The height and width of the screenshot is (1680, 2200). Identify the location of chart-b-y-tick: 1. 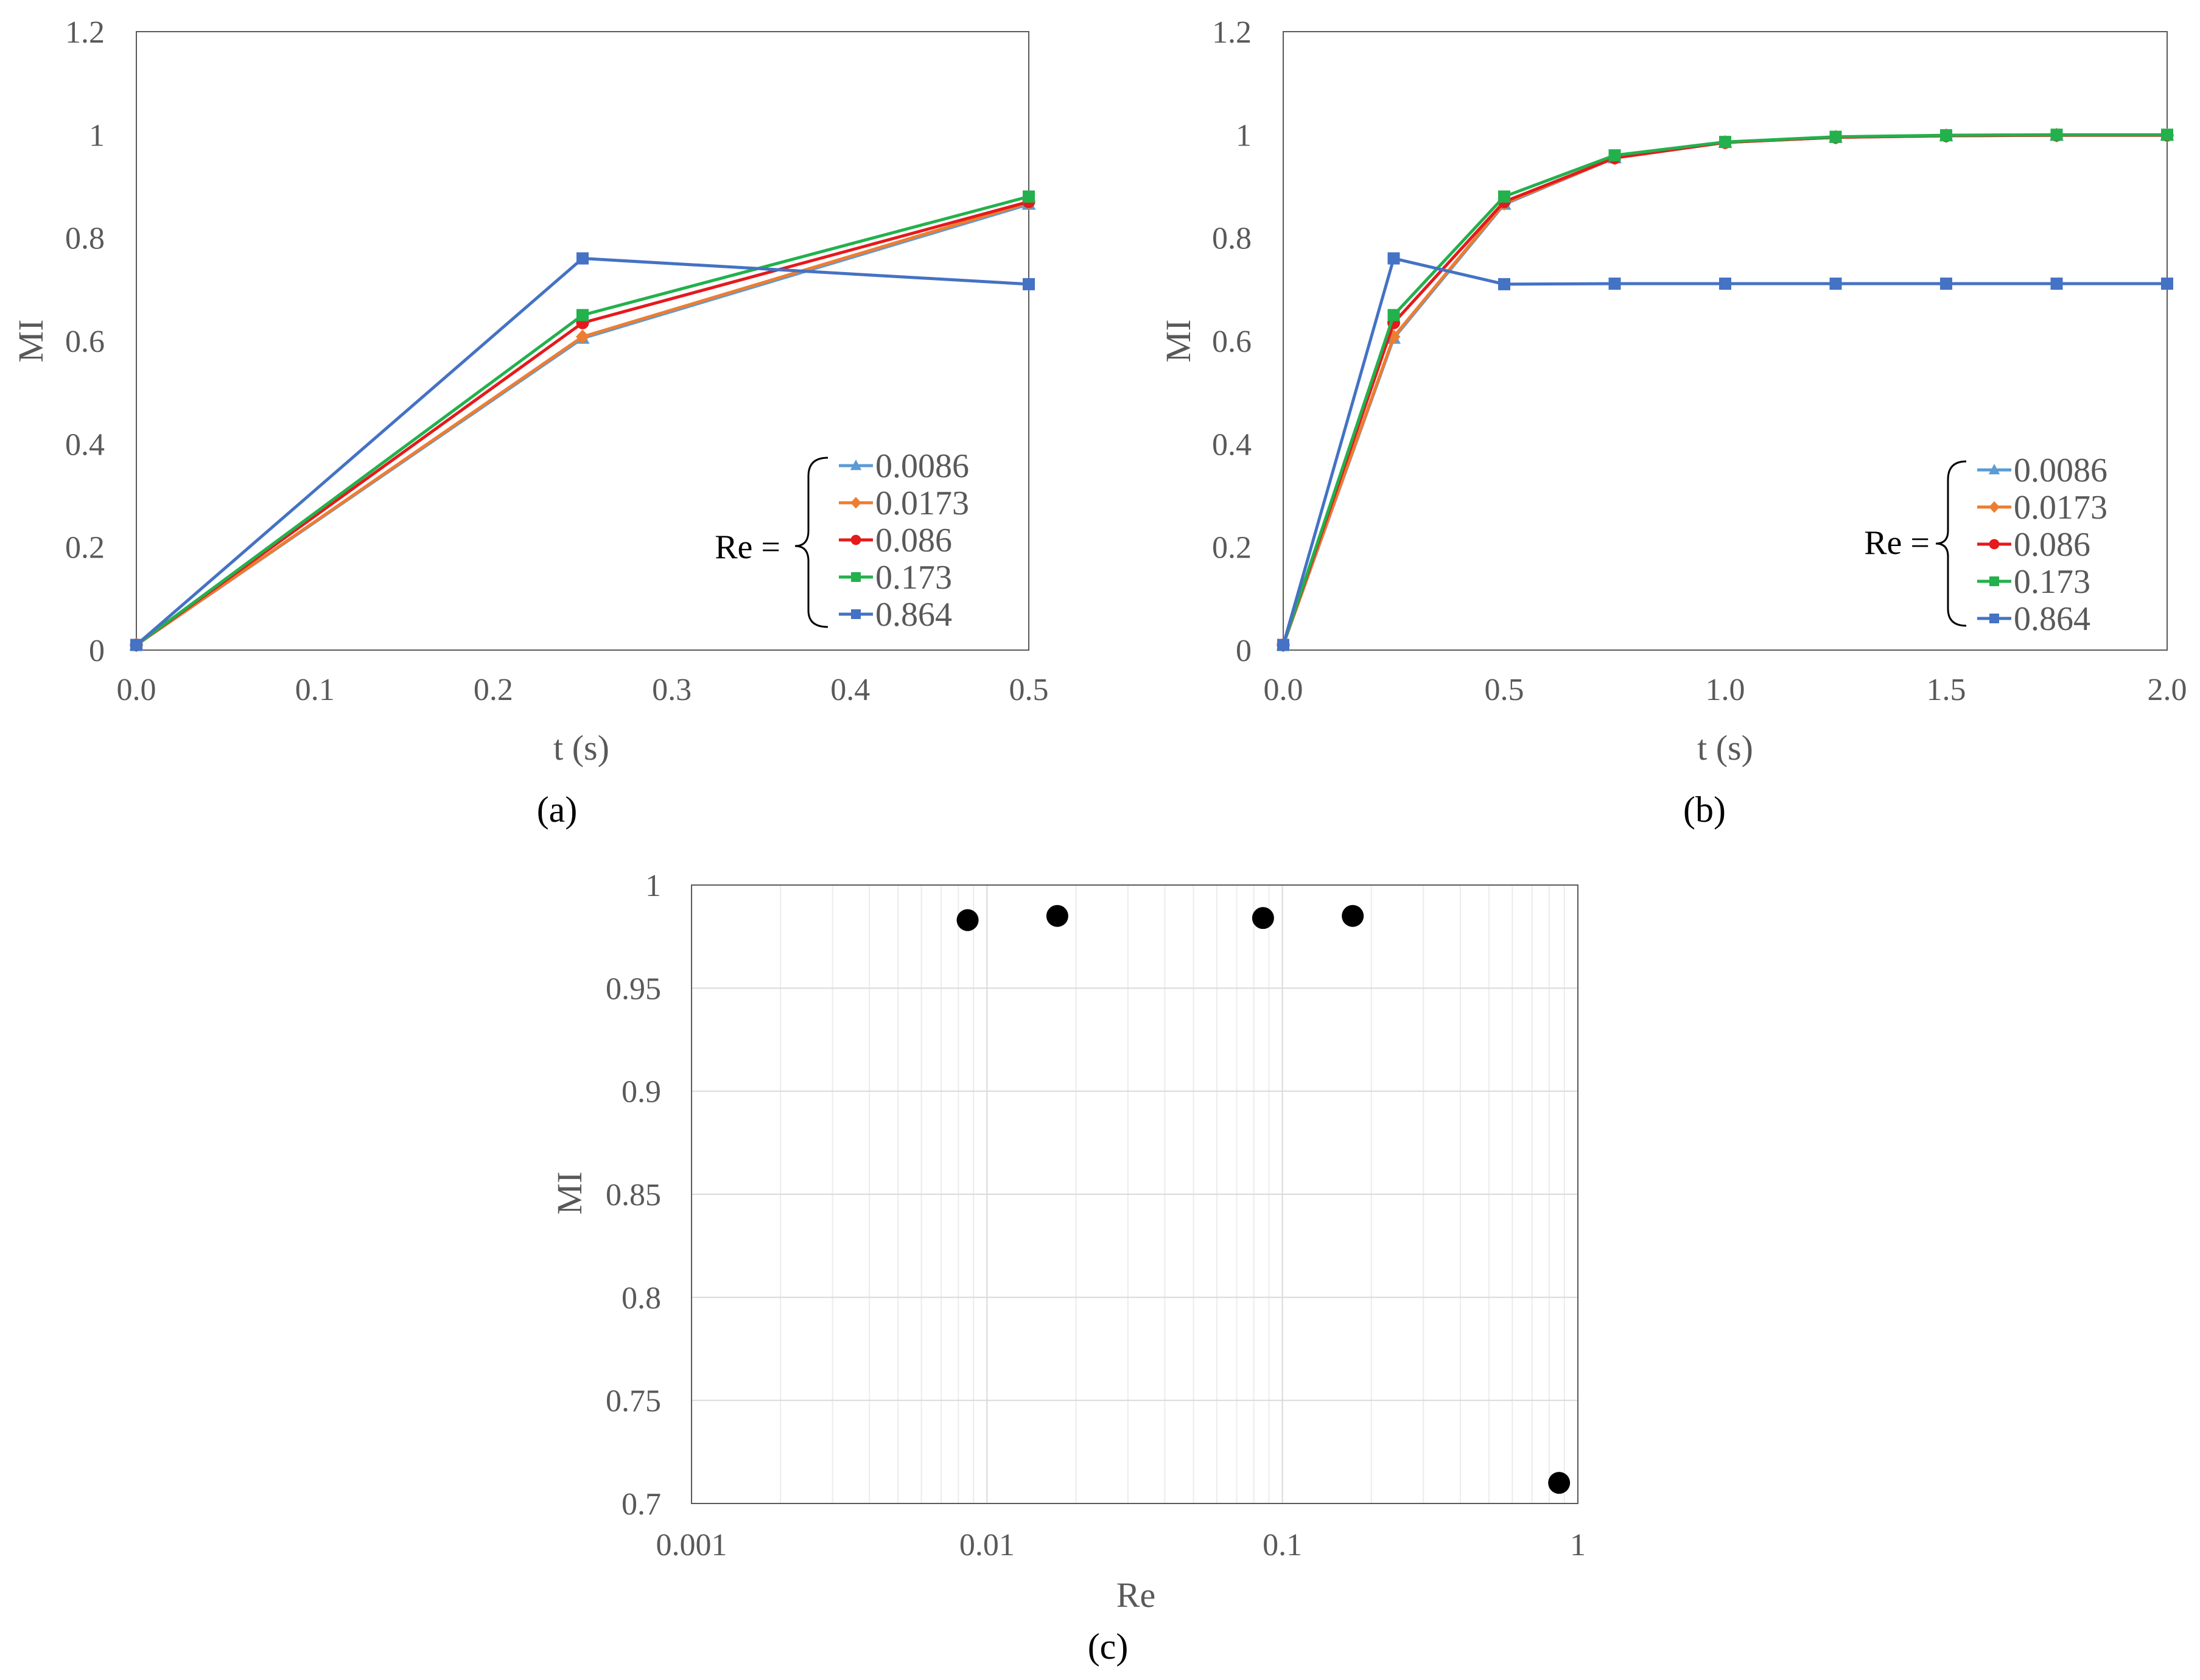
(1244, 135).